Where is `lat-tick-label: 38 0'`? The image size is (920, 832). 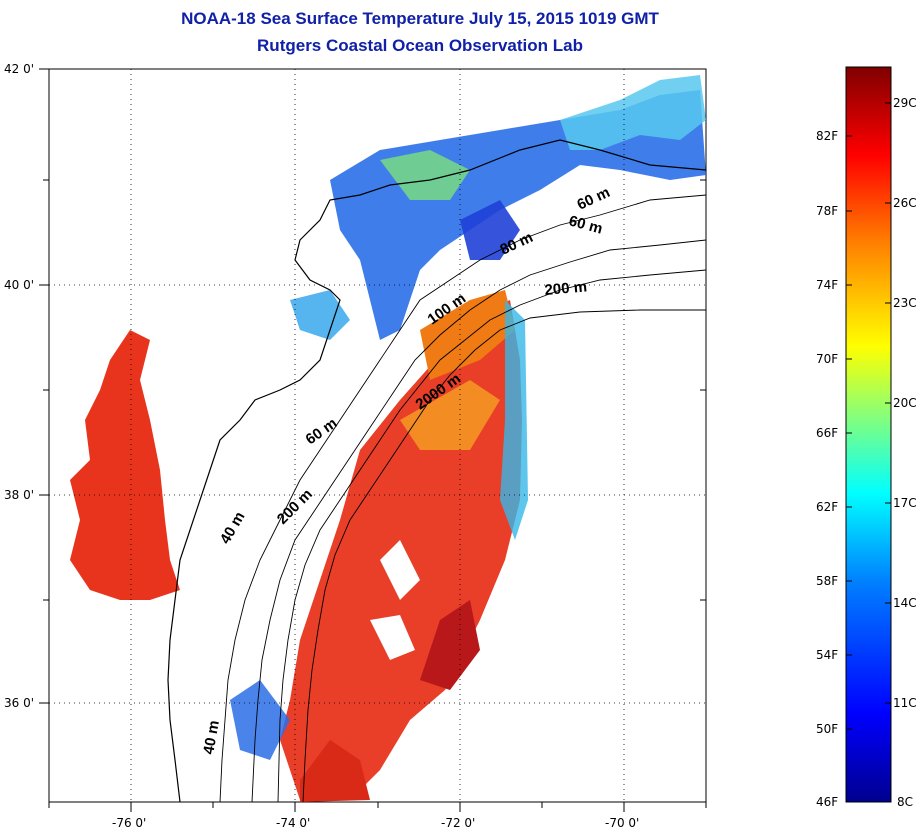 lat-tick-label: 38 0' is located at coordinates (19, 495).